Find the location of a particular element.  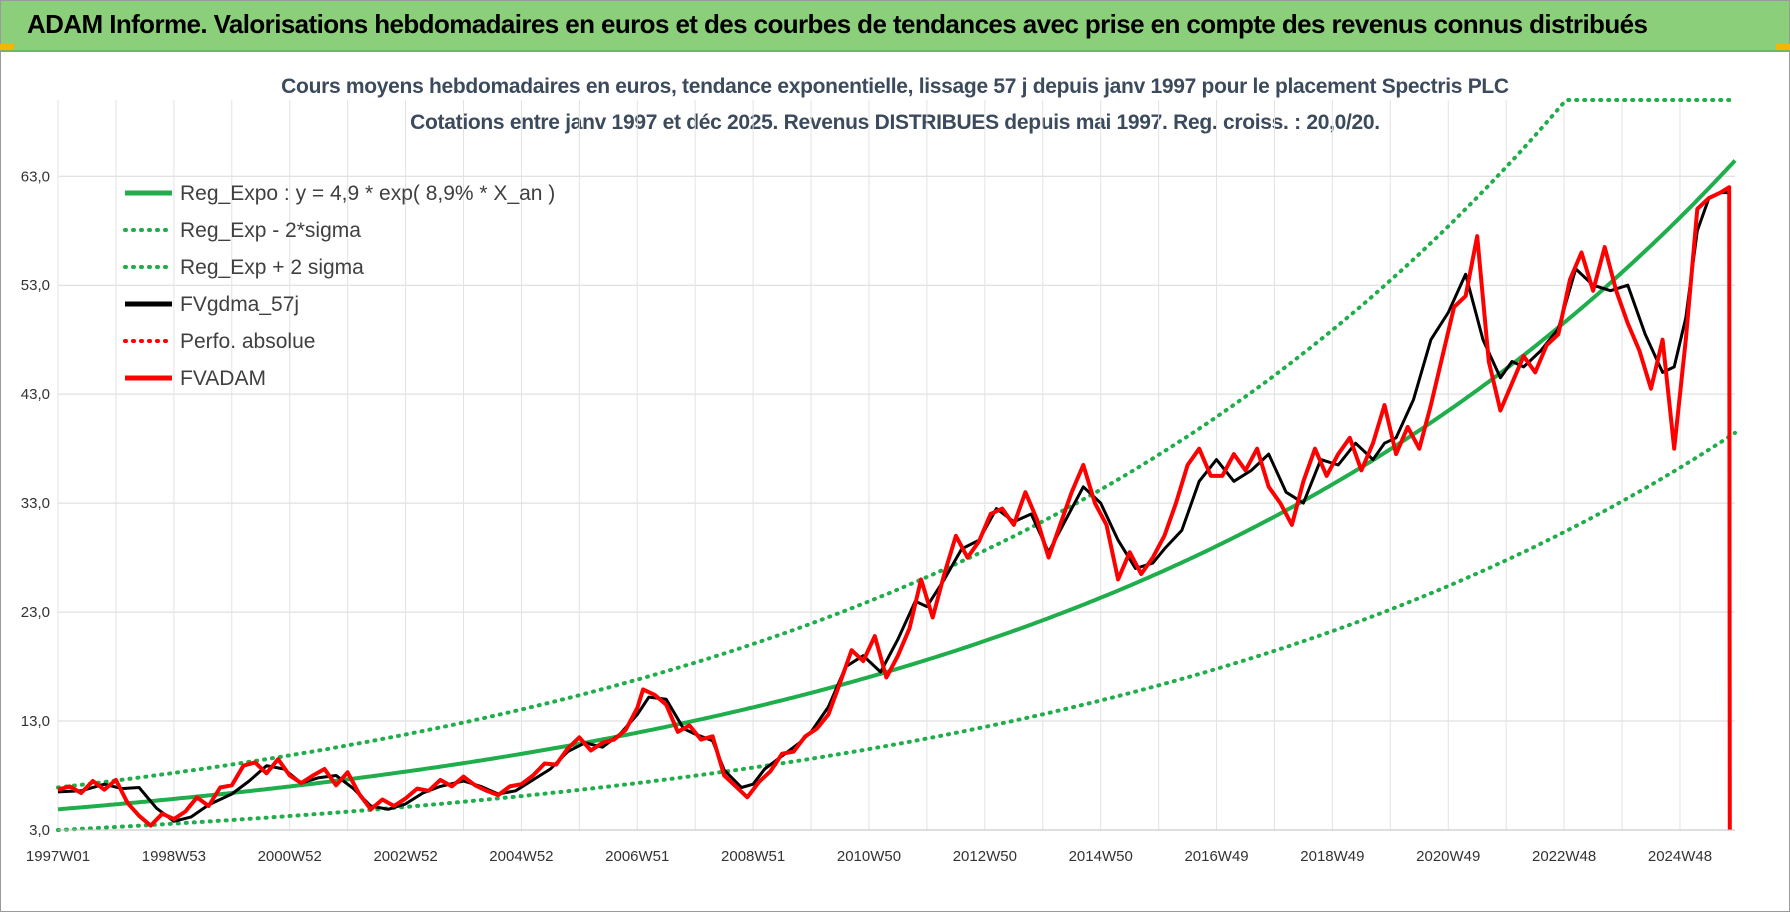

y-tick-label: 53,0 is located at coordinates (35, 285).